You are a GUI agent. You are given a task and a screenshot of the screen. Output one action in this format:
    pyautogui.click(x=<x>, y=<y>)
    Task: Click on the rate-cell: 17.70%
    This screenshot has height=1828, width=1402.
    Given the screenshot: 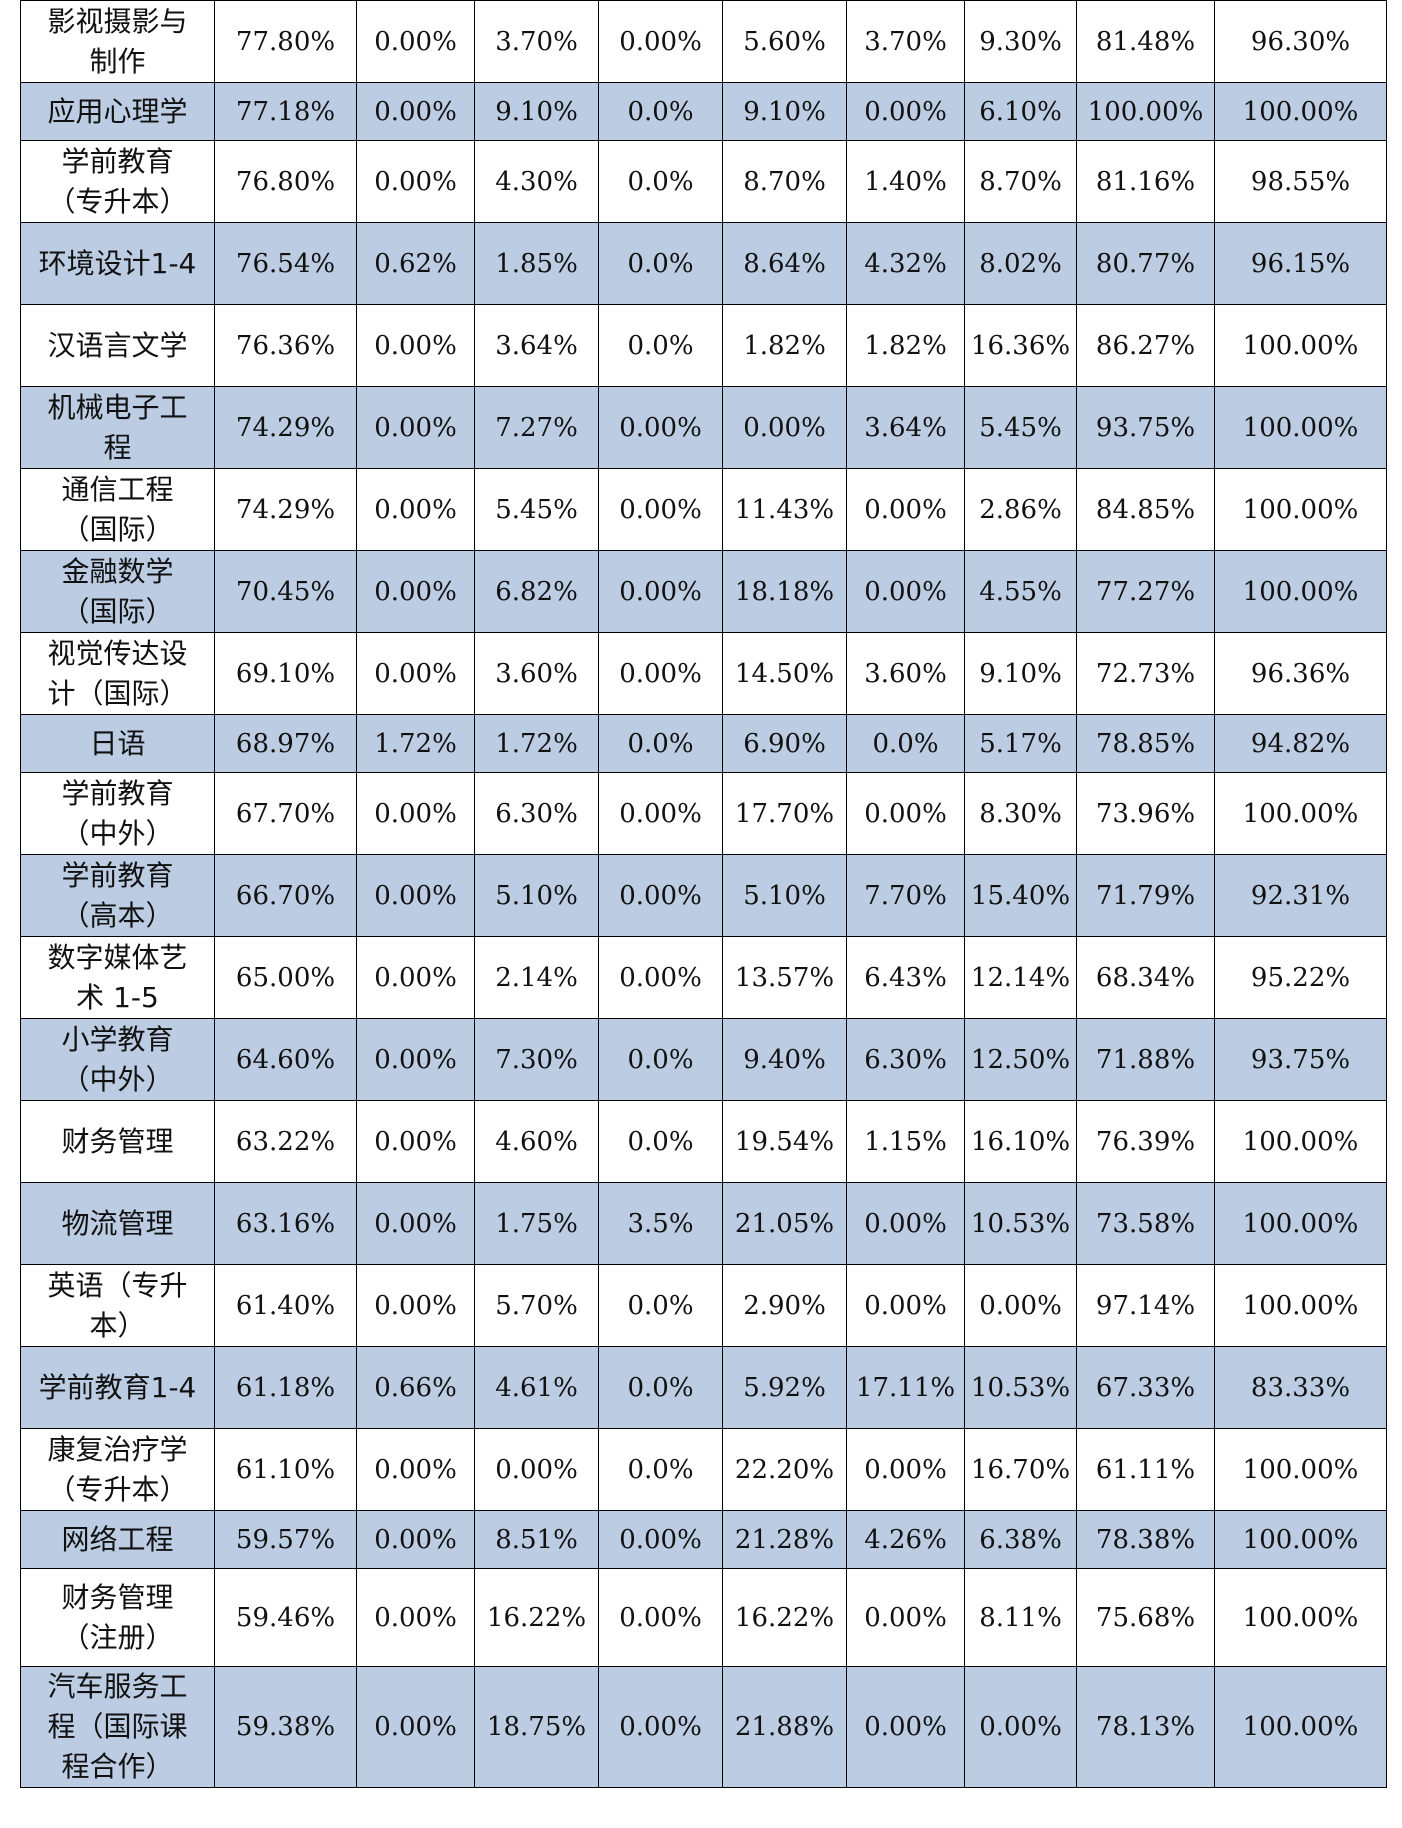 What is the action you would take?
    pyautogui.click(x=784, y=813)
    